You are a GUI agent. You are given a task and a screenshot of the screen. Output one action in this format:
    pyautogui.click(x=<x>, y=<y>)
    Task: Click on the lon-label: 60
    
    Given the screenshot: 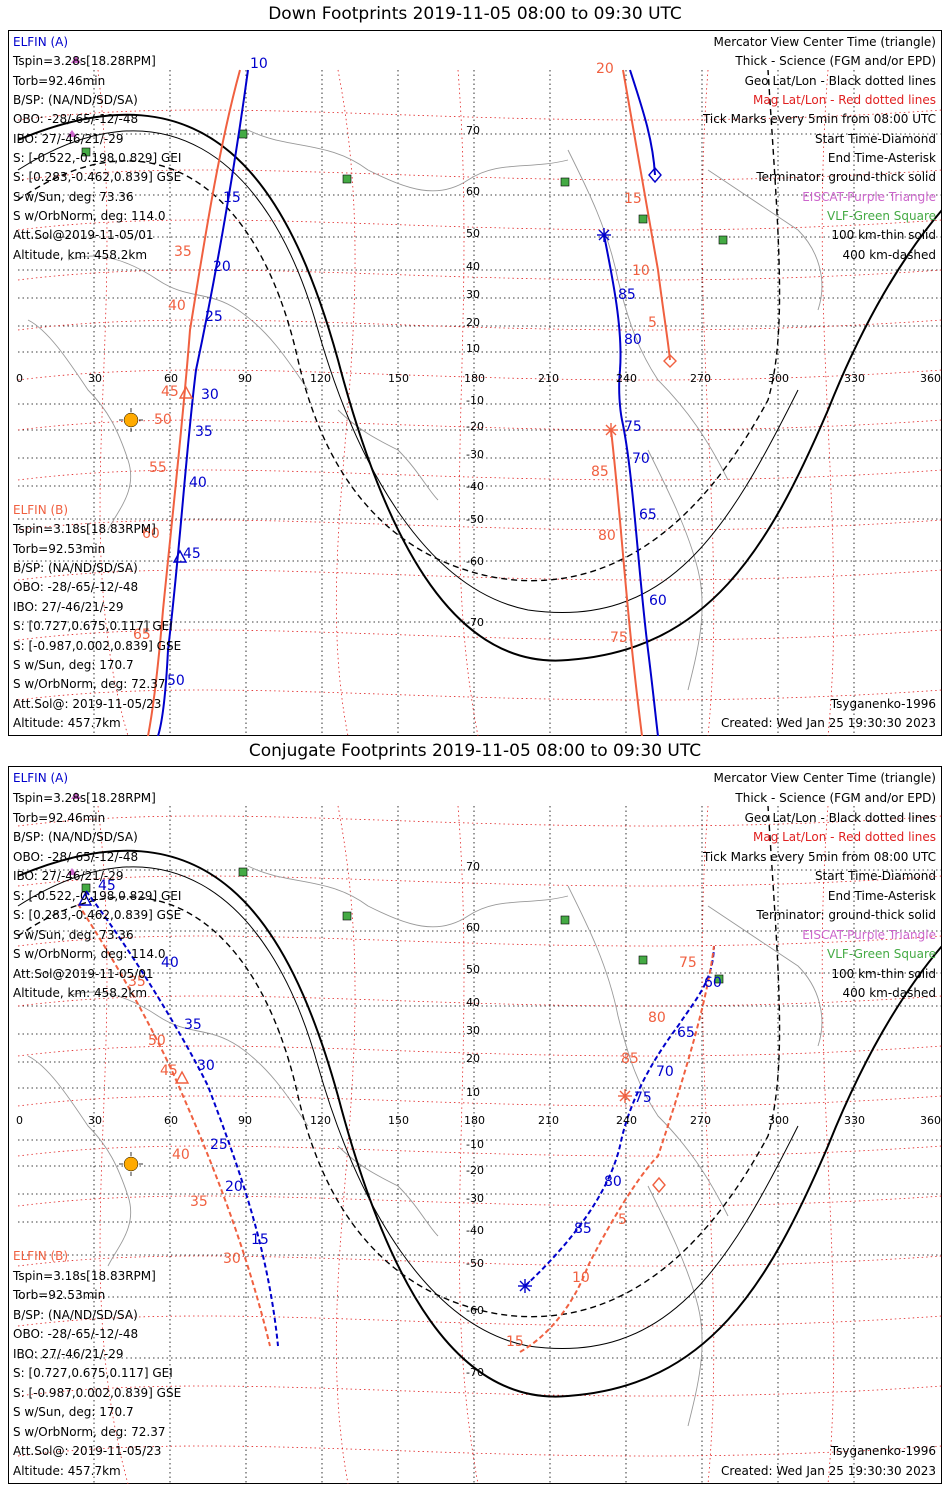 What is the action you would take?
    pyautogui.click(x=171, y=378)
    